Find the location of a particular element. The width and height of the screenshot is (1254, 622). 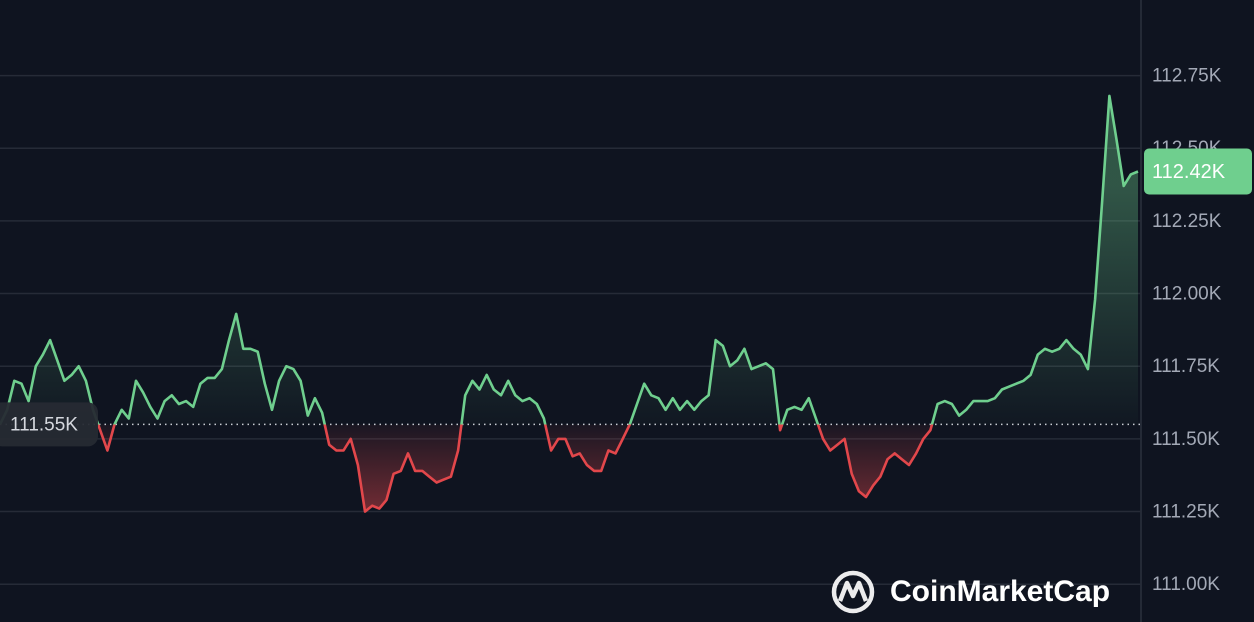

watermark-logo is located at coordinates (853, 592).